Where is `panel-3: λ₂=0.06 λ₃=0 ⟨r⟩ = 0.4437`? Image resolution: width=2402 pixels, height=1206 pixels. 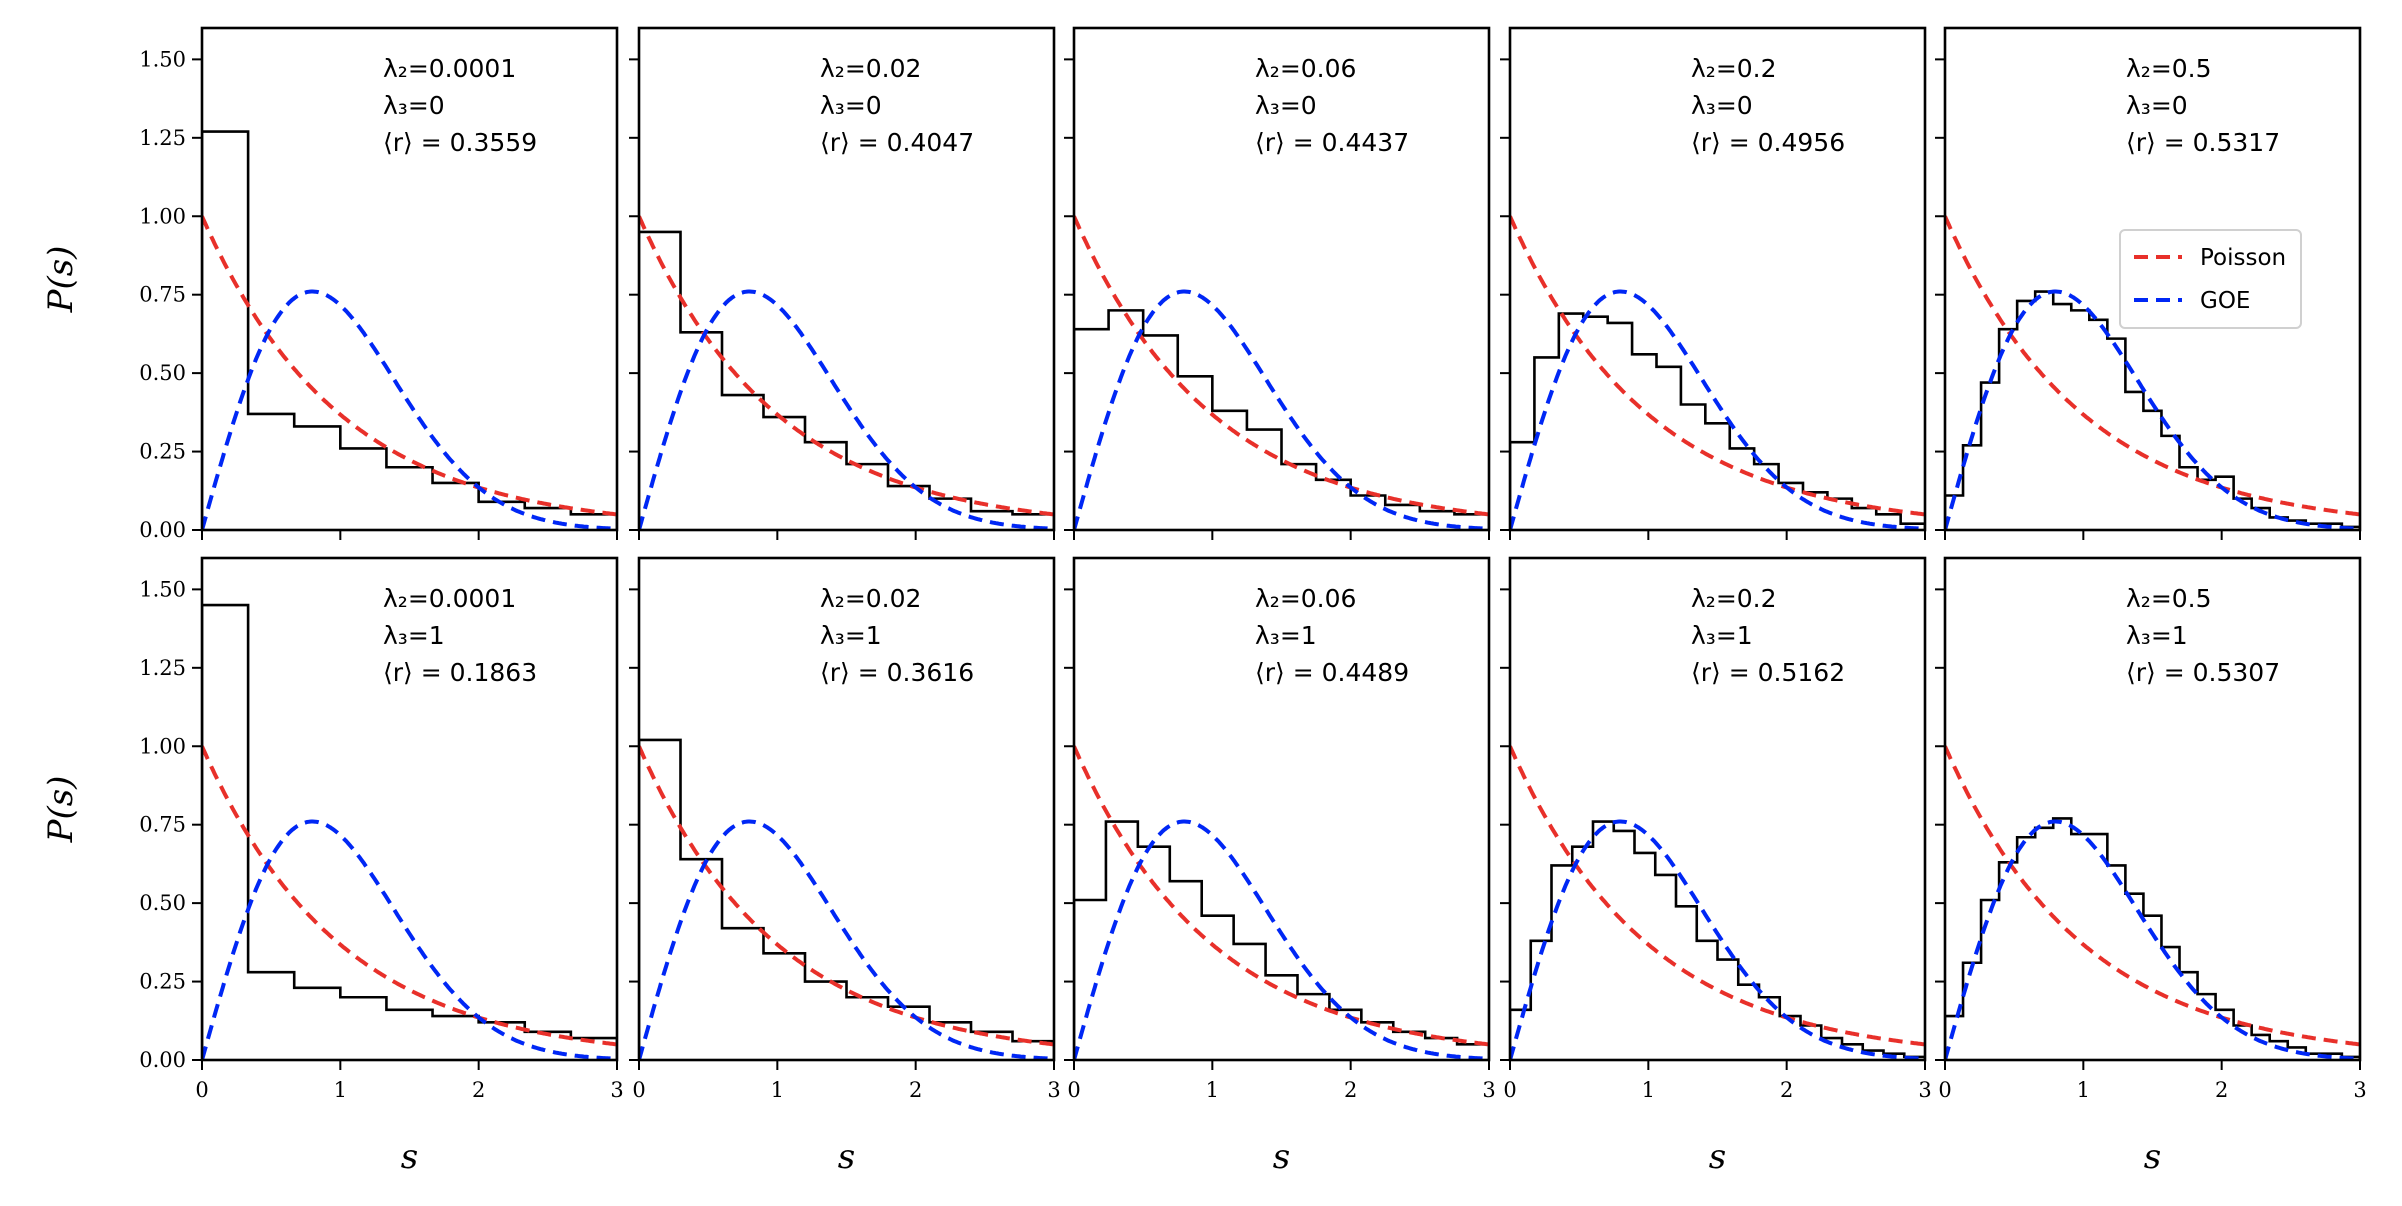
panel-3: λ₂=0.06 λ₃=0 ⟨r⟩ = 0.4437 is located at coordinates (1277, 283).